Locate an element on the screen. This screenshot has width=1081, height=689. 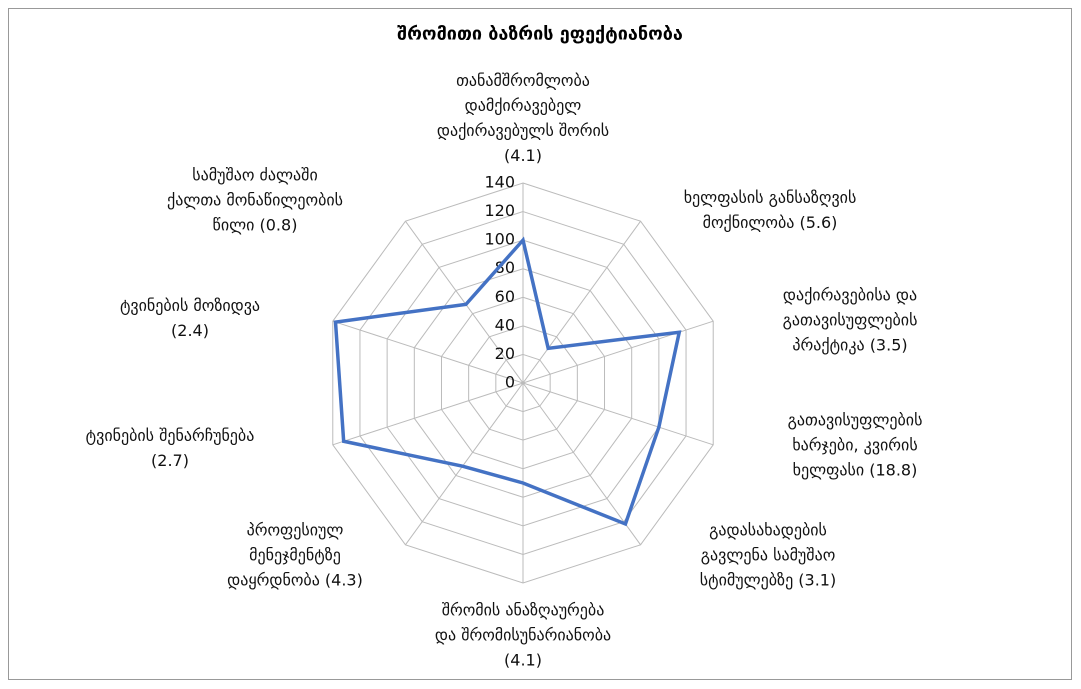
axis-label: პროფესიულ მენეჯმენტზე დაყრდნობა (4.3) is located at coordinates (295, 555).